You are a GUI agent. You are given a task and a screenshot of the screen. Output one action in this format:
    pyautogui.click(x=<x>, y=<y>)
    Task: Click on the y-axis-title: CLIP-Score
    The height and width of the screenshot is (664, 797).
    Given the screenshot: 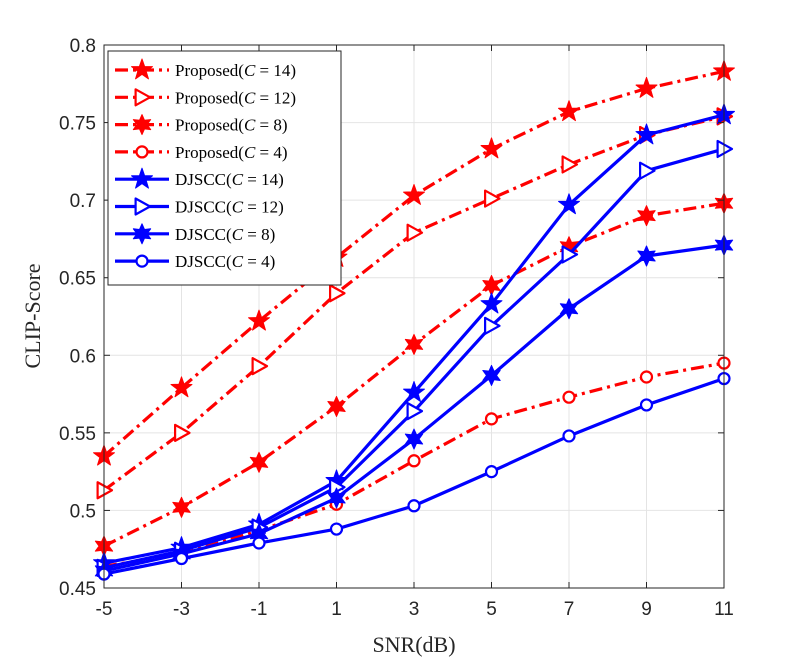 What is the action you would take?
    pyautogui.click(x=32, y=315)
    